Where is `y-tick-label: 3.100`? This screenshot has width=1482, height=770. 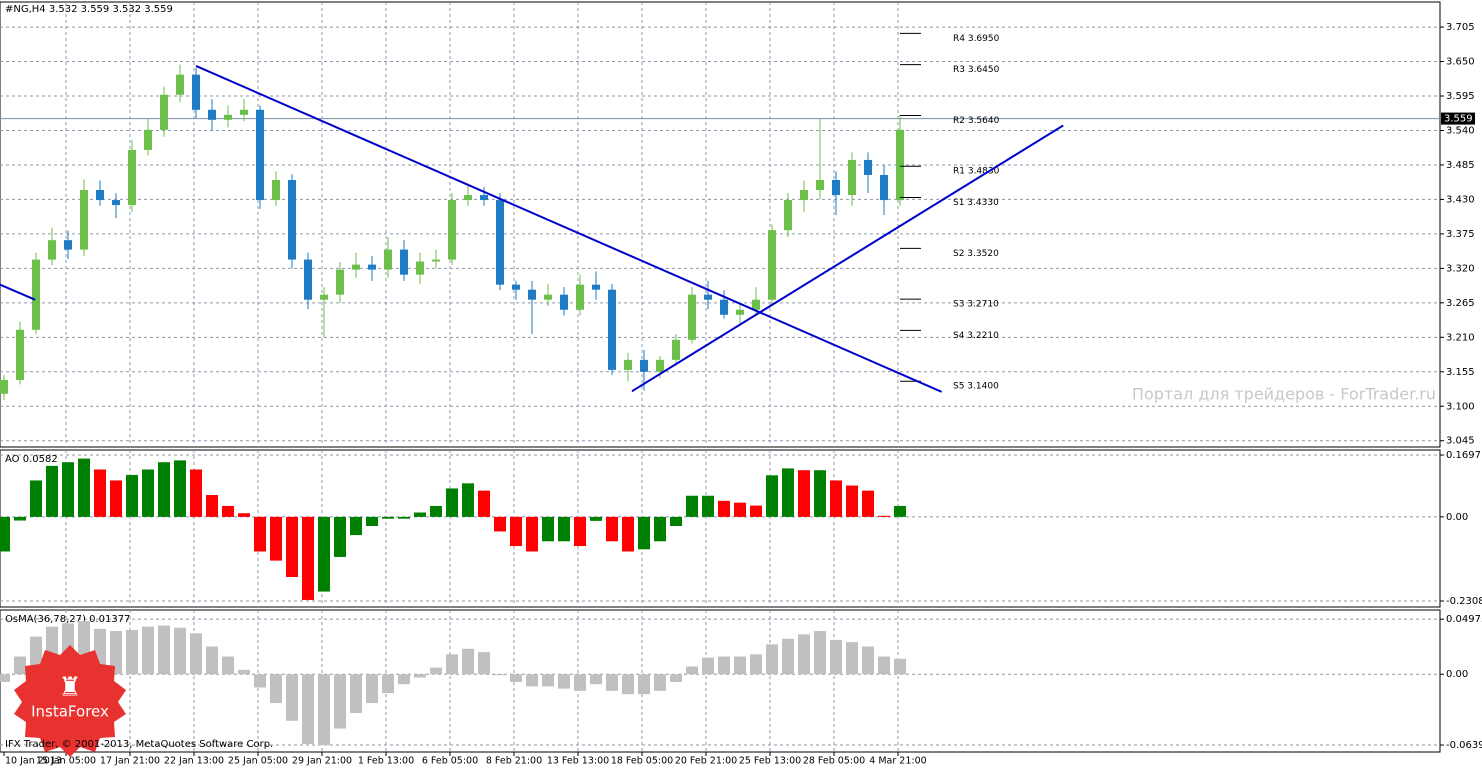
y-tick-label: 3.100 is located at coordinates (1460, 406).